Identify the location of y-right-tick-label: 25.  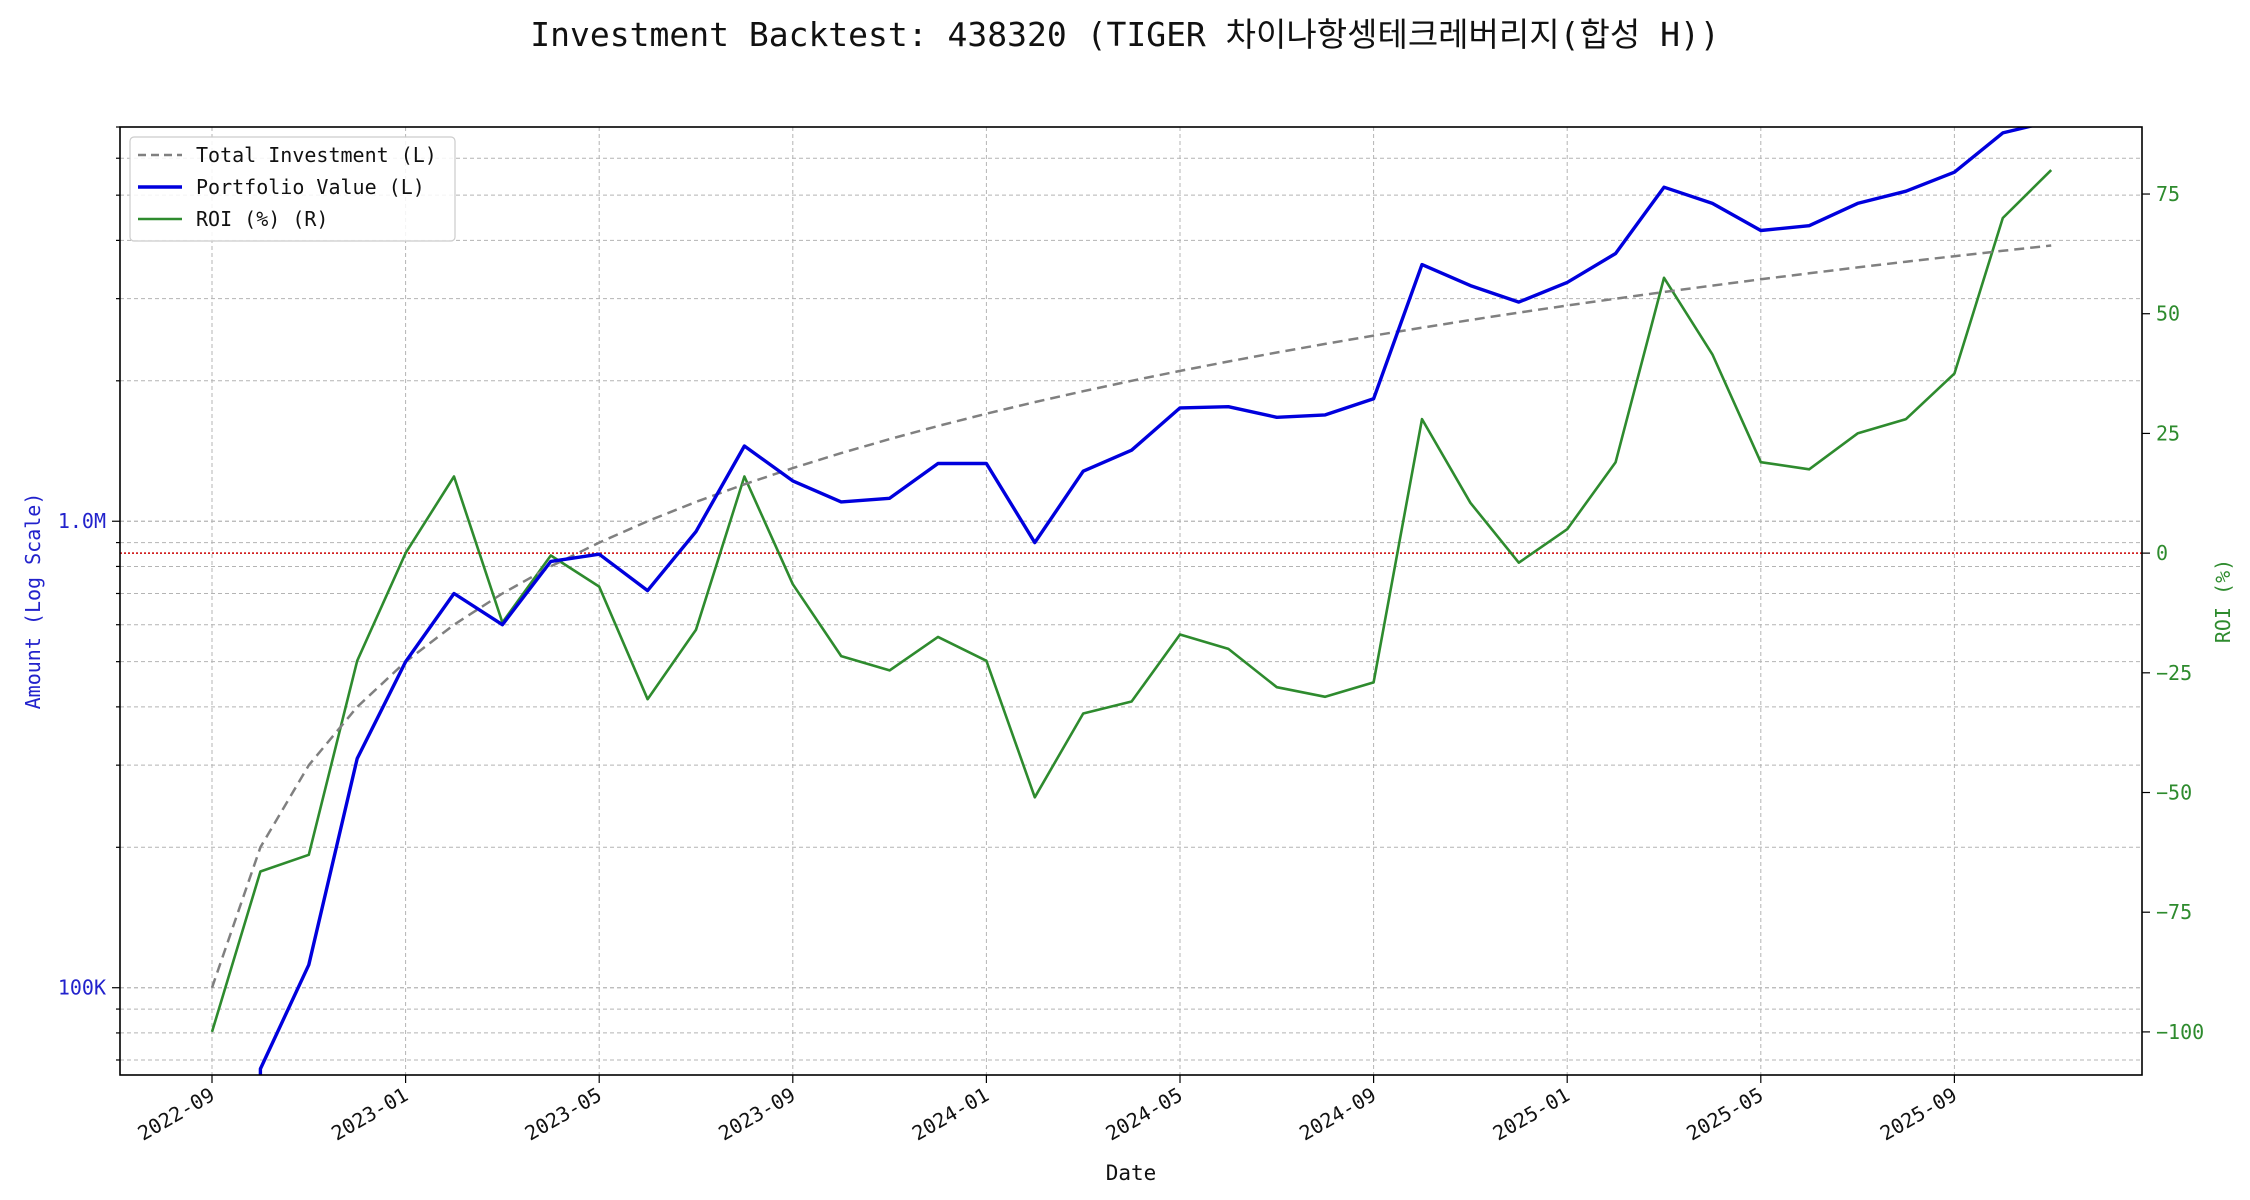
(2168, 433).